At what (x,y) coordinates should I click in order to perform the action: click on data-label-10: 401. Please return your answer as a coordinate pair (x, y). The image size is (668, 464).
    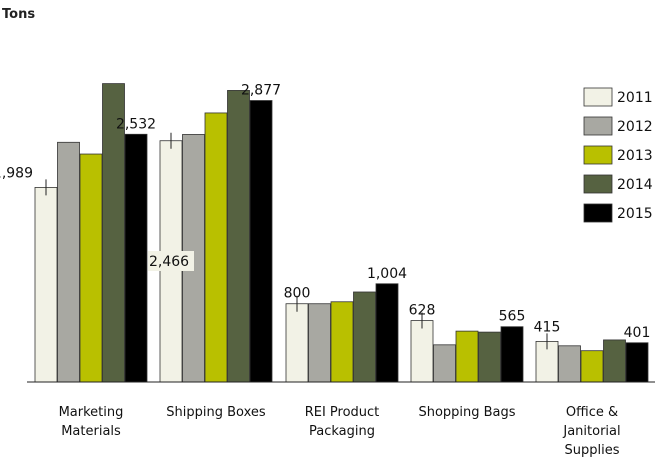
    Looking at the image, I should click on (637, 333).